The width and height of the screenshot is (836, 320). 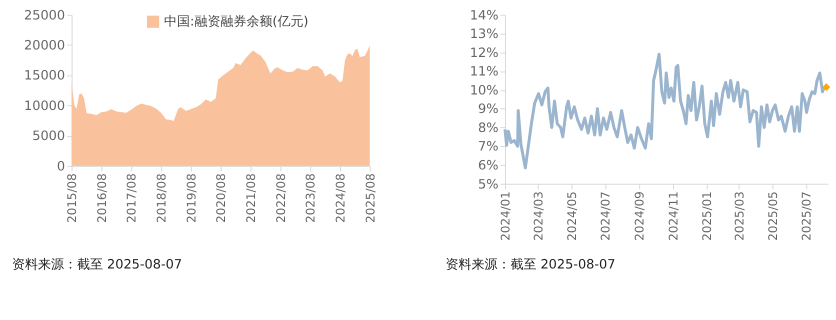 What do you see at coordinates (221, 198) in the screenshot?
I see `x-tick-label: 2020/08` at bounding box center [221, 198].